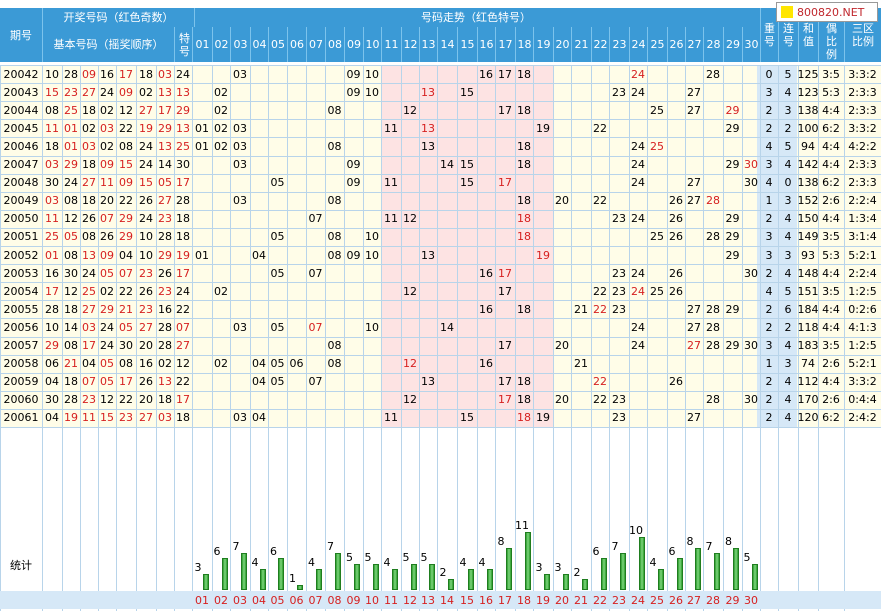  I want to click on basic-number: 29, so click(165, 255).